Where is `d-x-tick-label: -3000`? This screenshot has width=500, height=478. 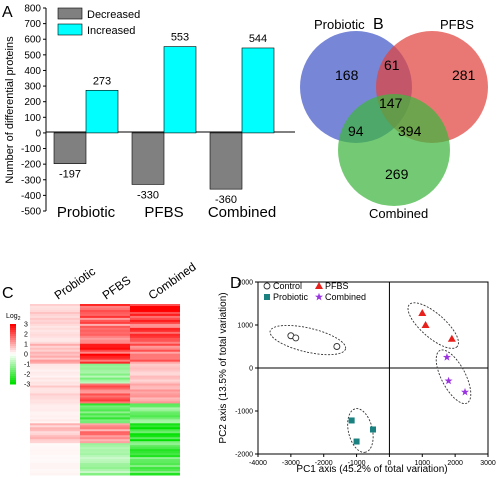 d-x-tick-label: -3000 is located at coordinates (291, 463).